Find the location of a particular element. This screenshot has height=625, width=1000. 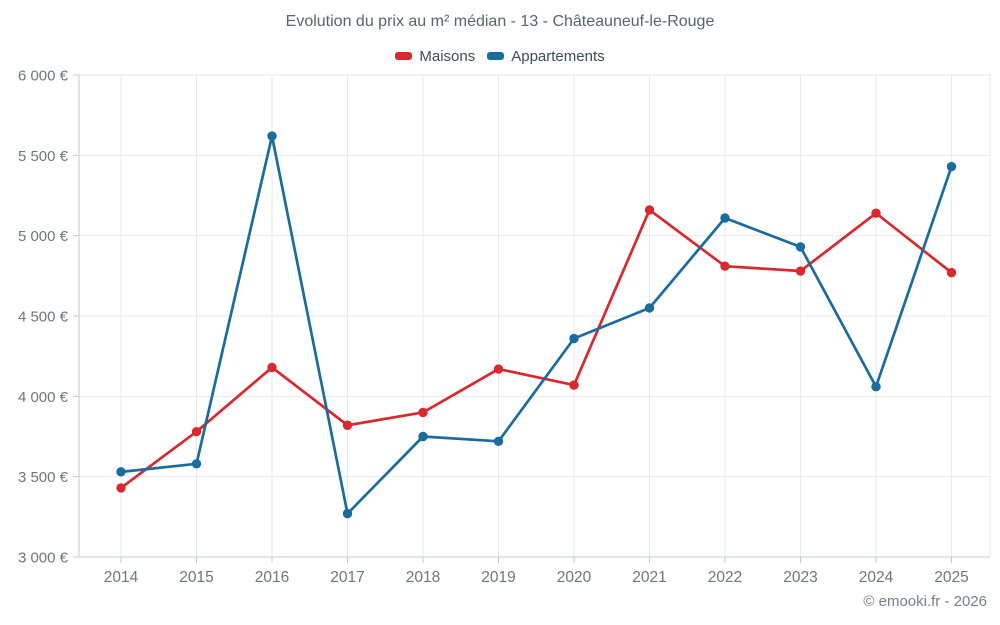

maisons-point-2021 is located at coordinates (649, 210).